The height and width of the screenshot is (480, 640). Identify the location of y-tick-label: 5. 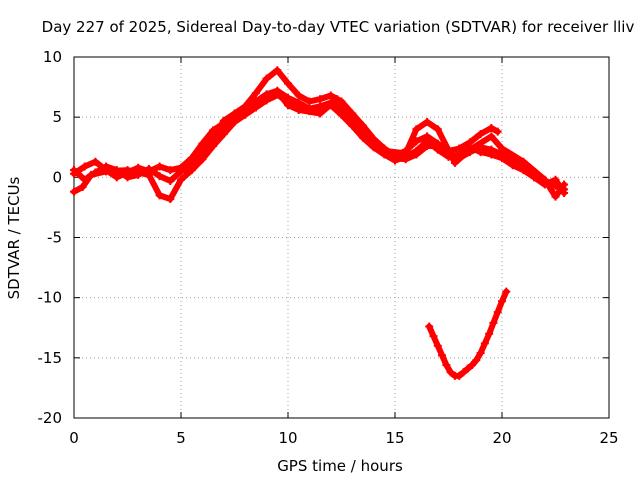
(57, 117).